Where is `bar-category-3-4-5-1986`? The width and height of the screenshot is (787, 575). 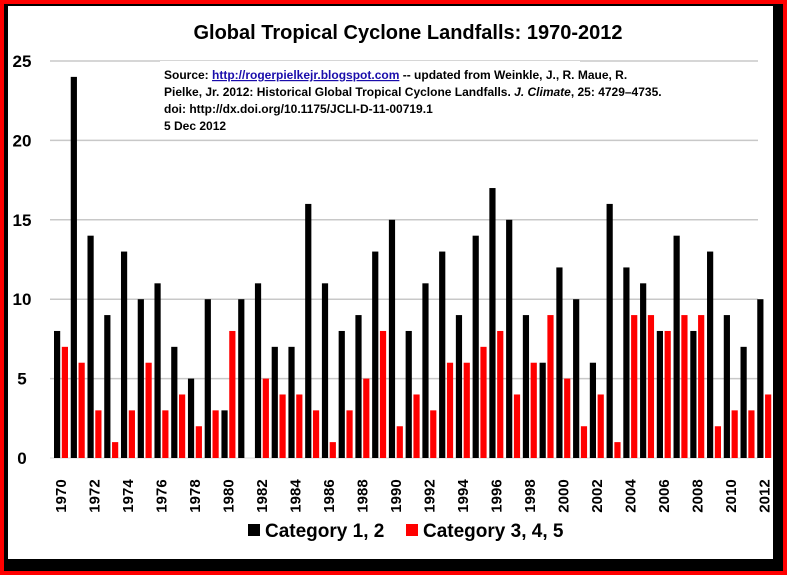 bar-category-3-4-5-1986 is located at coordinates (332, 450).